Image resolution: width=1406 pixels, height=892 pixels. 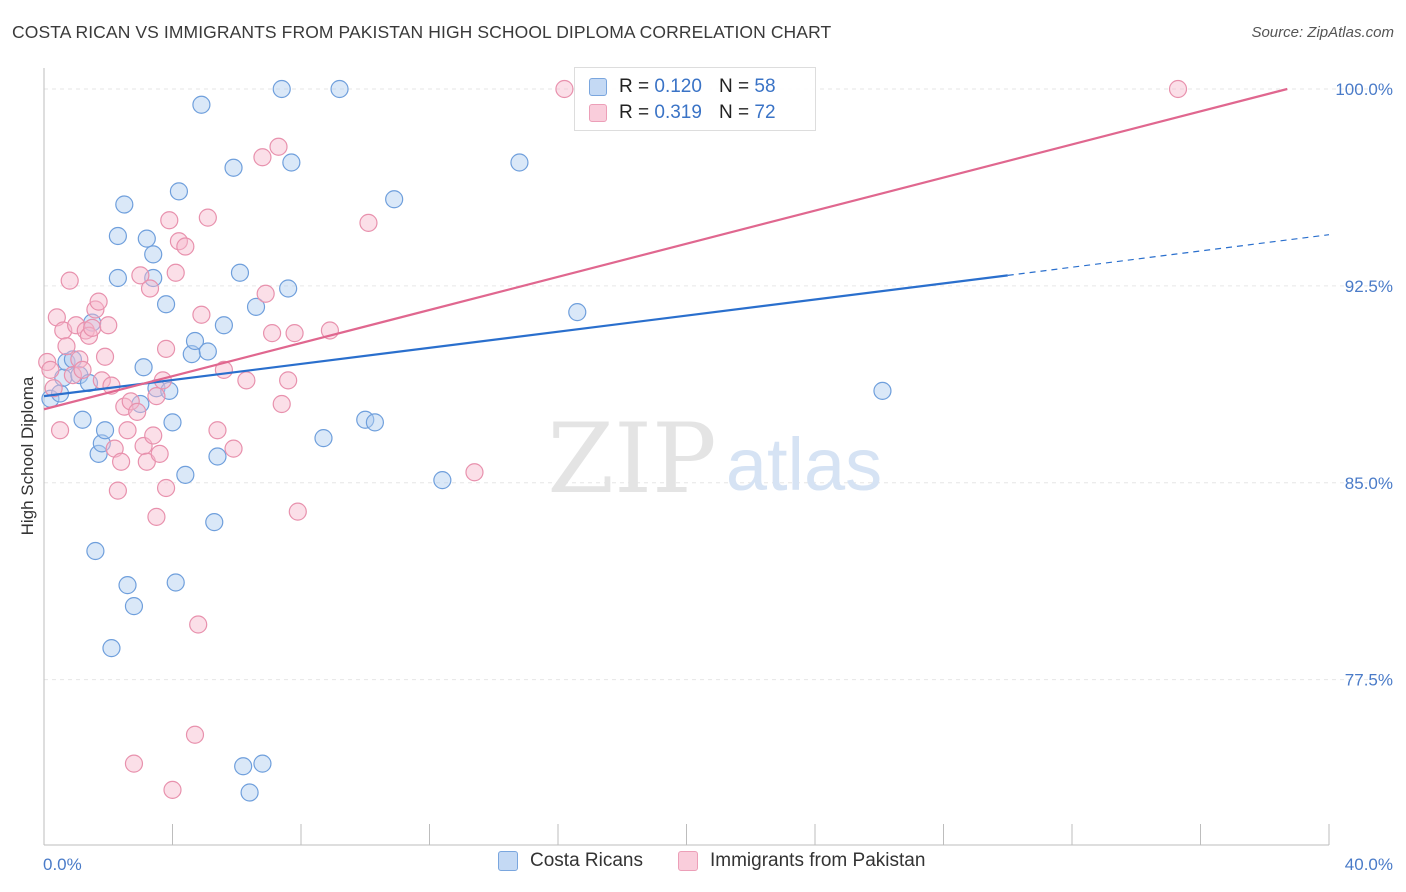 I want to click on trend-line-costa-ricans-extension, so click(x=1168, y=255).